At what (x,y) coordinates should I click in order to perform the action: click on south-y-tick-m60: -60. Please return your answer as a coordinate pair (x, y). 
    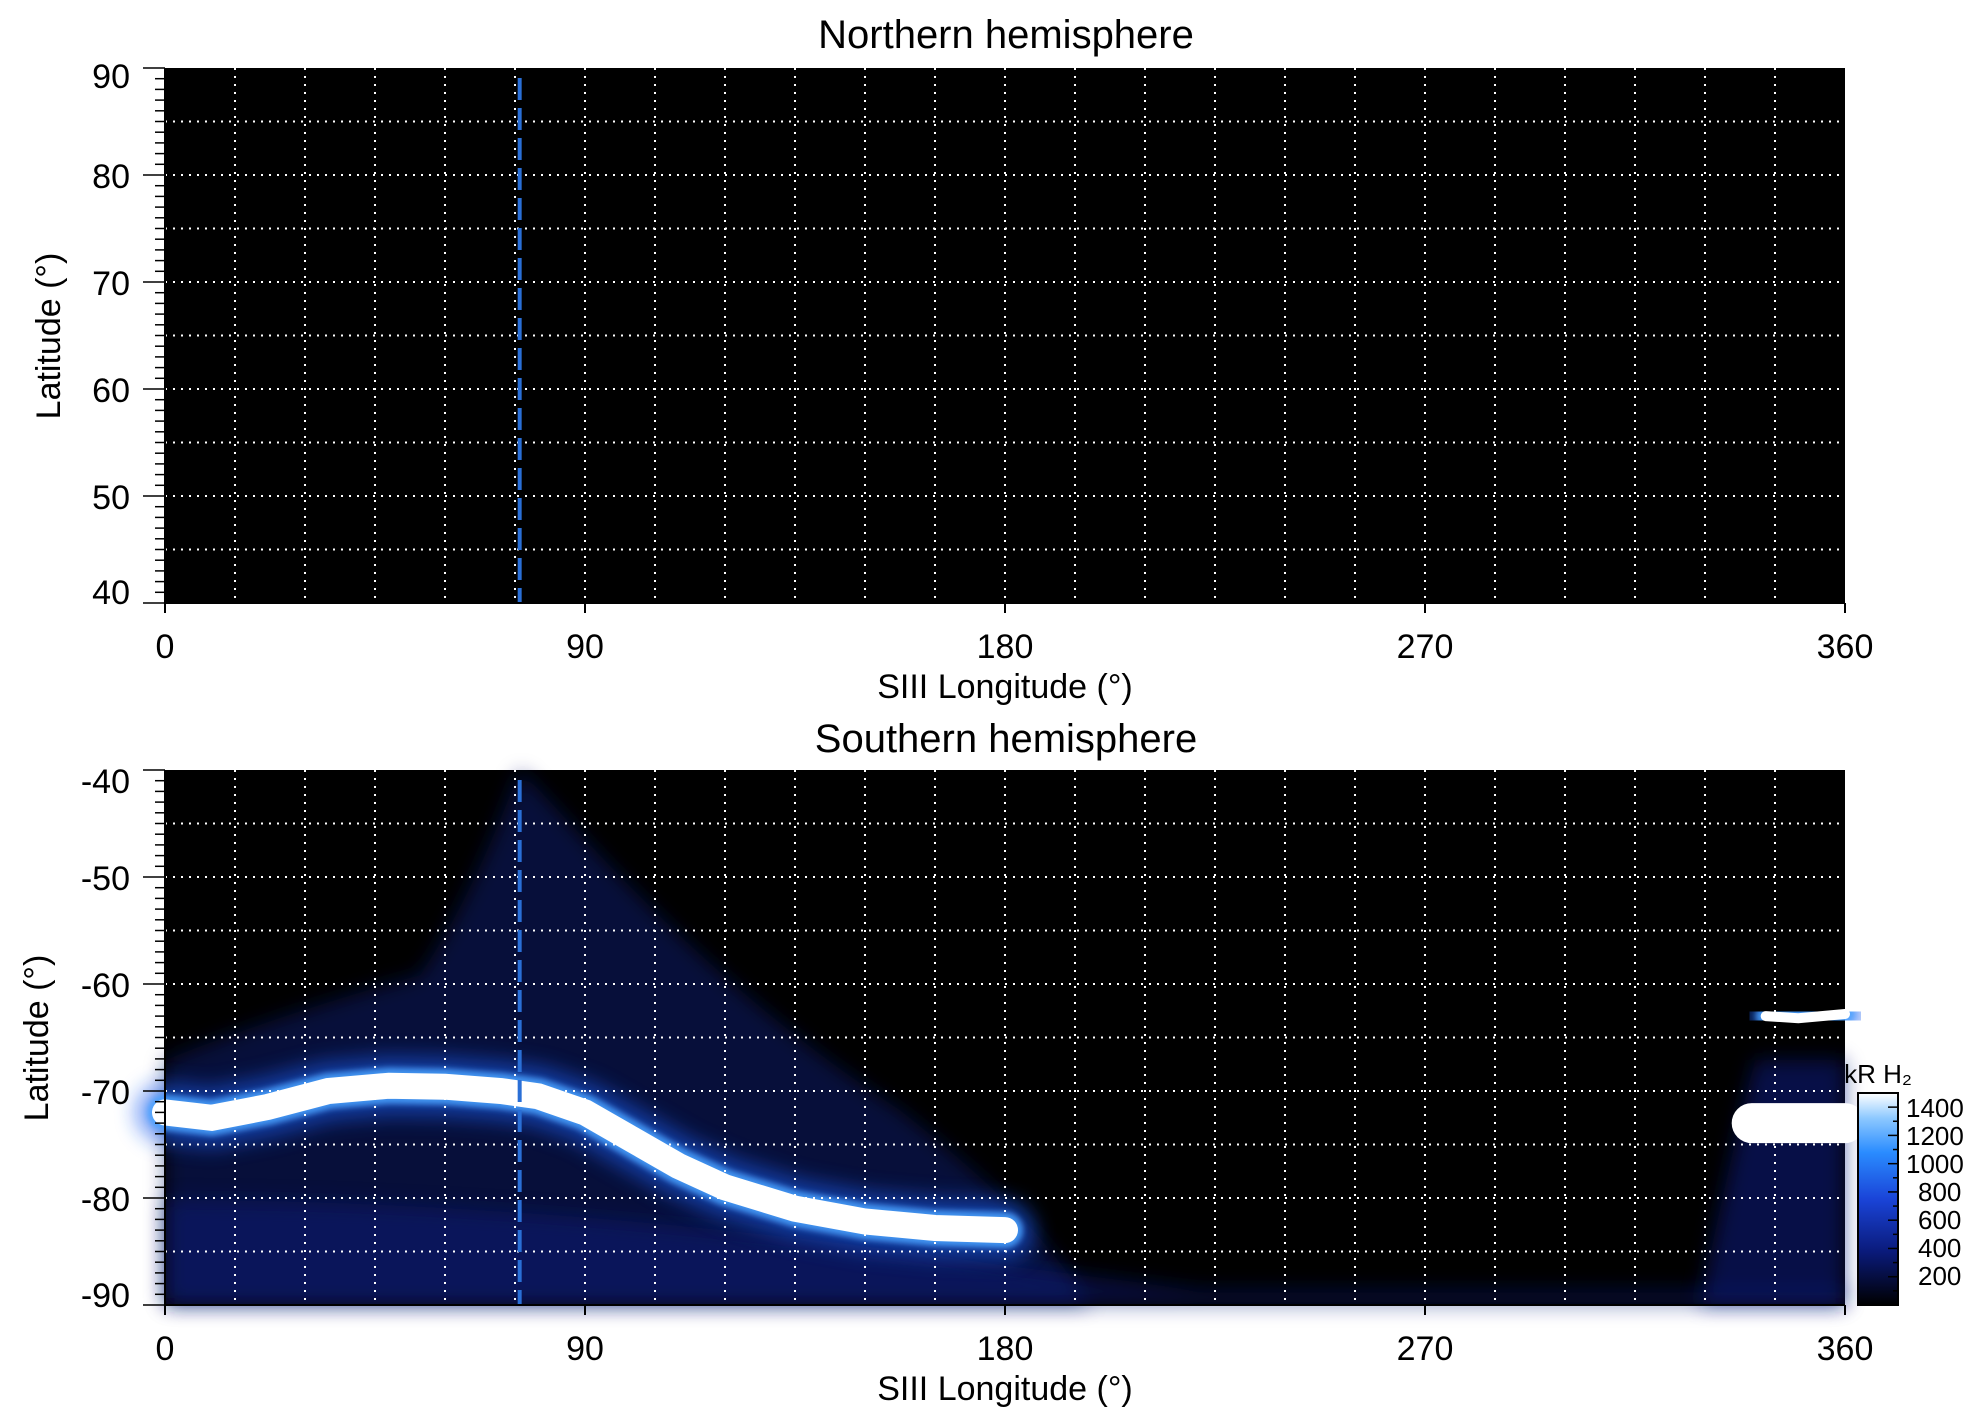
    Looking at the image, I should click on (105, 986).